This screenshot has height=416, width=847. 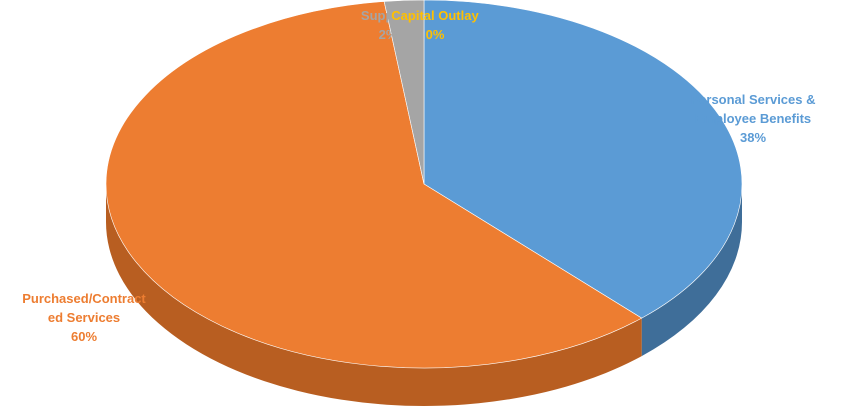 I want to click on slice-category-label: Supplies, so click(x=388, y=15).